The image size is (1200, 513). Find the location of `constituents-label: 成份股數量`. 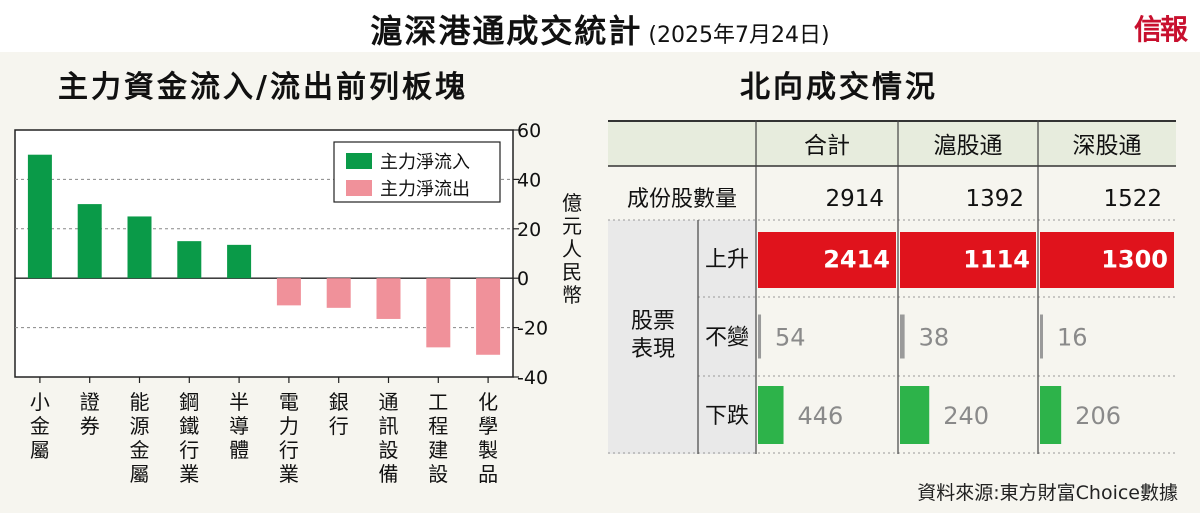

constituents-label: 成份股數量 is located at coordinates (682, 199).